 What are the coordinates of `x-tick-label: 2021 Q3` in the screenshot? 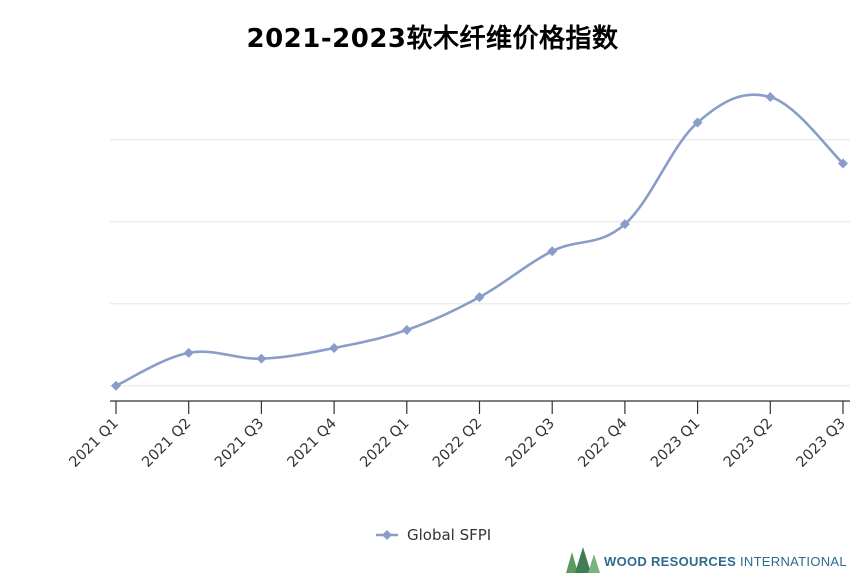 It's located at (239, 443).